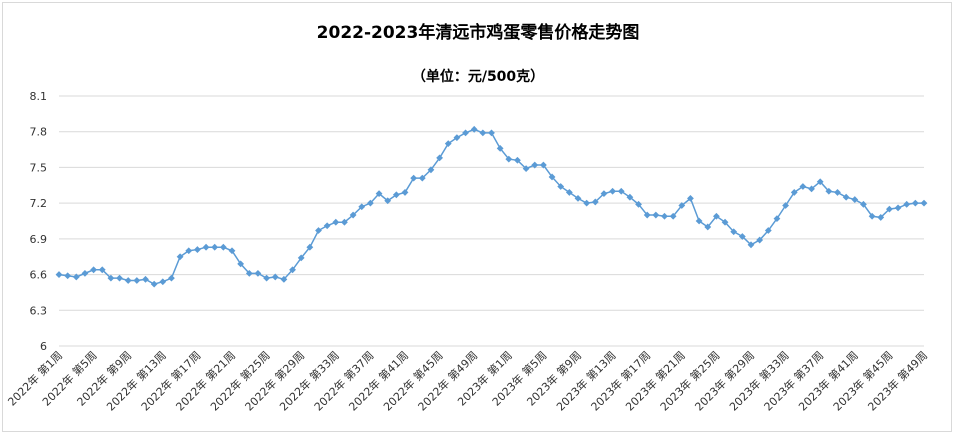 The height and width of the screenshot is (436, 956). I want to click on x-tick-label: 2022年 第21周, so click(205, 380).